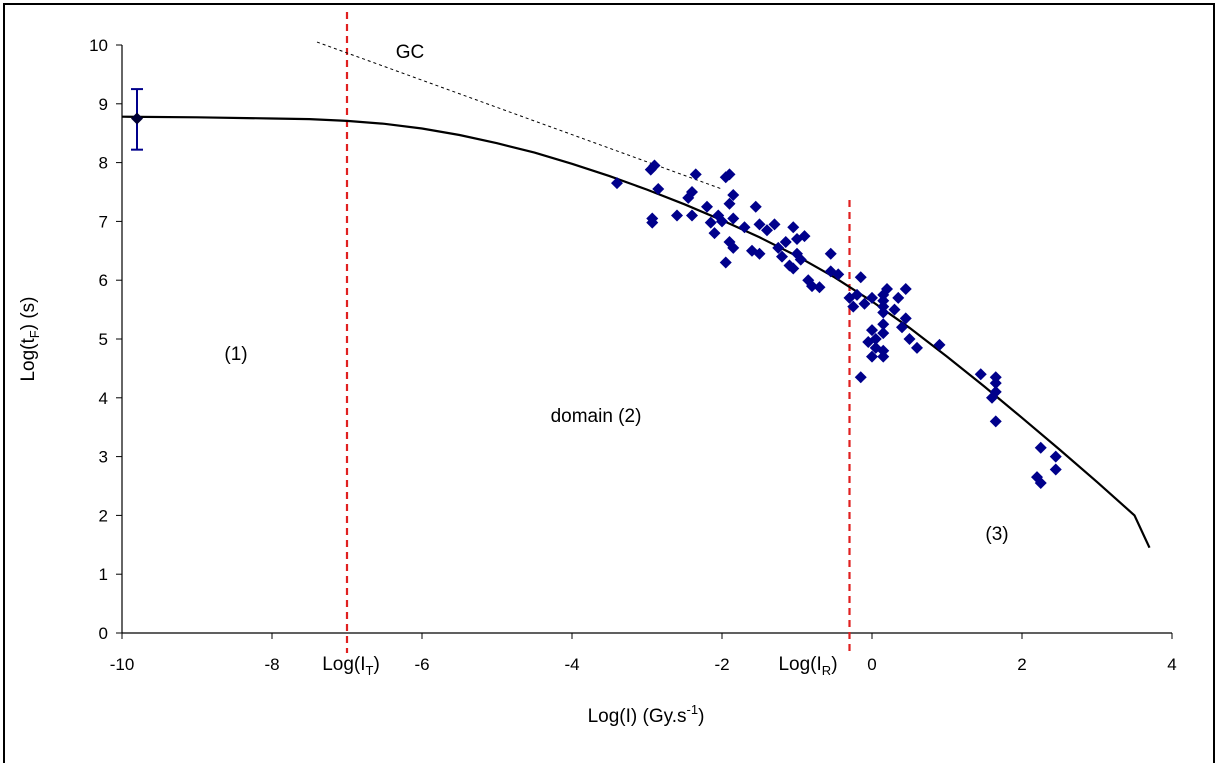  What do you see at coordinates (103, 515) in the screenshot?
I see `y-tick-label: 2` at bounding box center [103, 515].